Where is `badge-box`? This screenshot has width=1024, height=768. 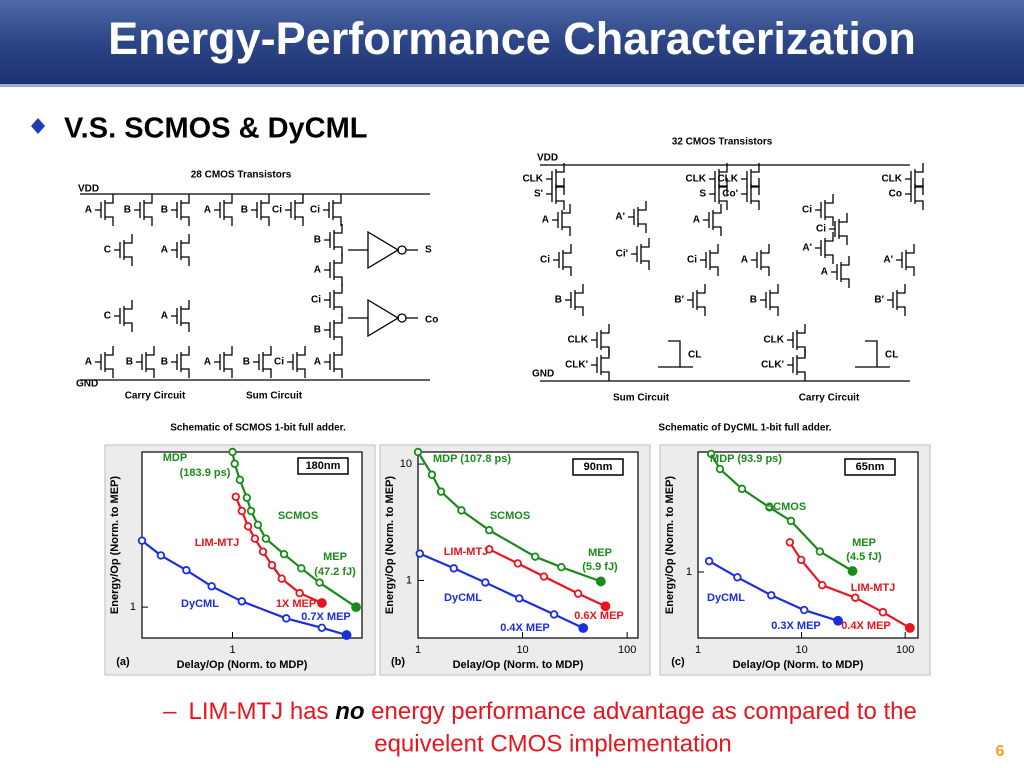 badge-box is located at coordinates (598, 467).